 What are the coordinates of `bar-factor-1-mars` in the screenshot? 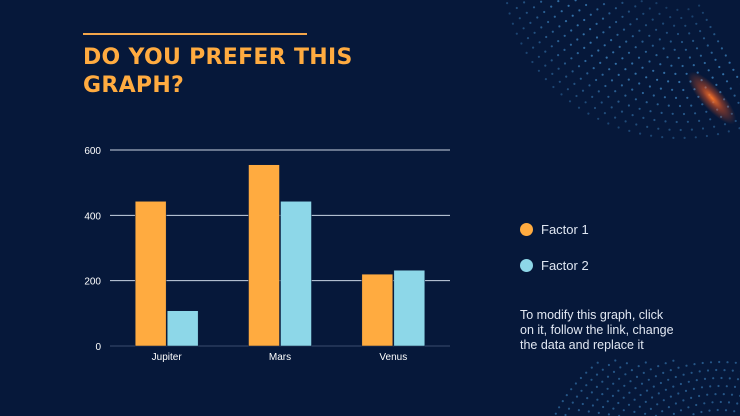 It's located at (264, 255).